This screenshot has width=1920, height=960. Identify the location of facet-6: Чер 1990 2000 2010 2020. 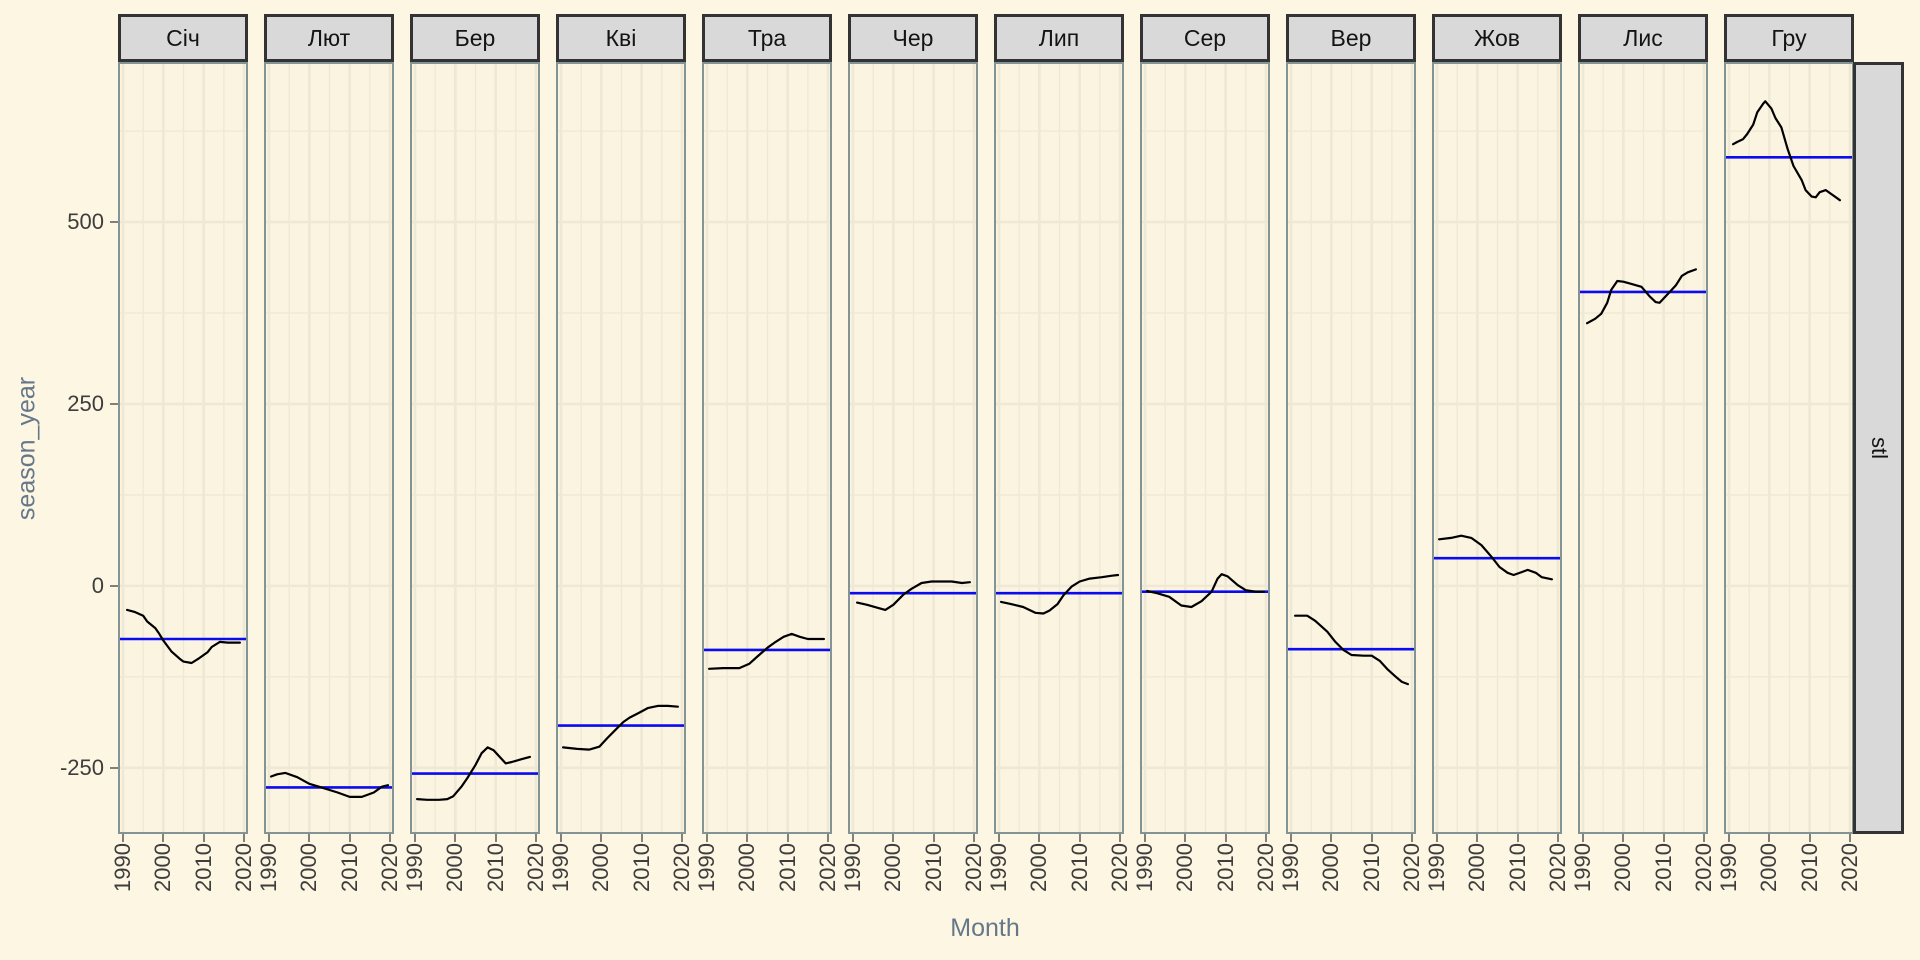
(913, 480).